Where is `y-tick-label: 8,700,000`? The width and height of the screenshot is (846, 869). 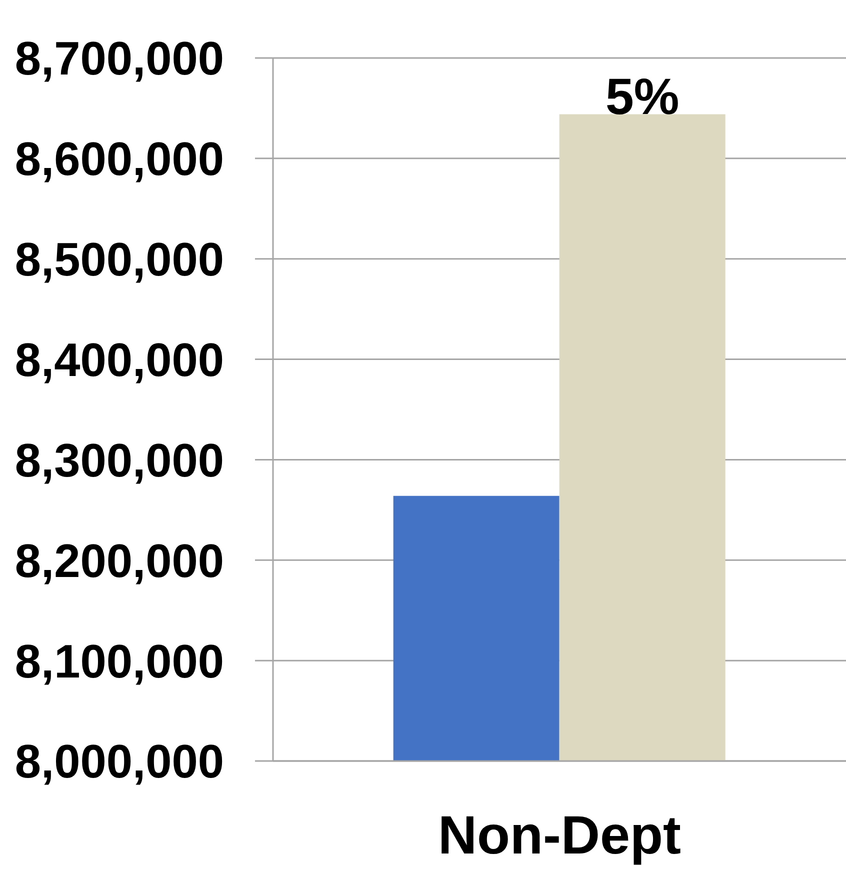 y-tick-label: 8,700,000 is located at coordinates (119, 58).